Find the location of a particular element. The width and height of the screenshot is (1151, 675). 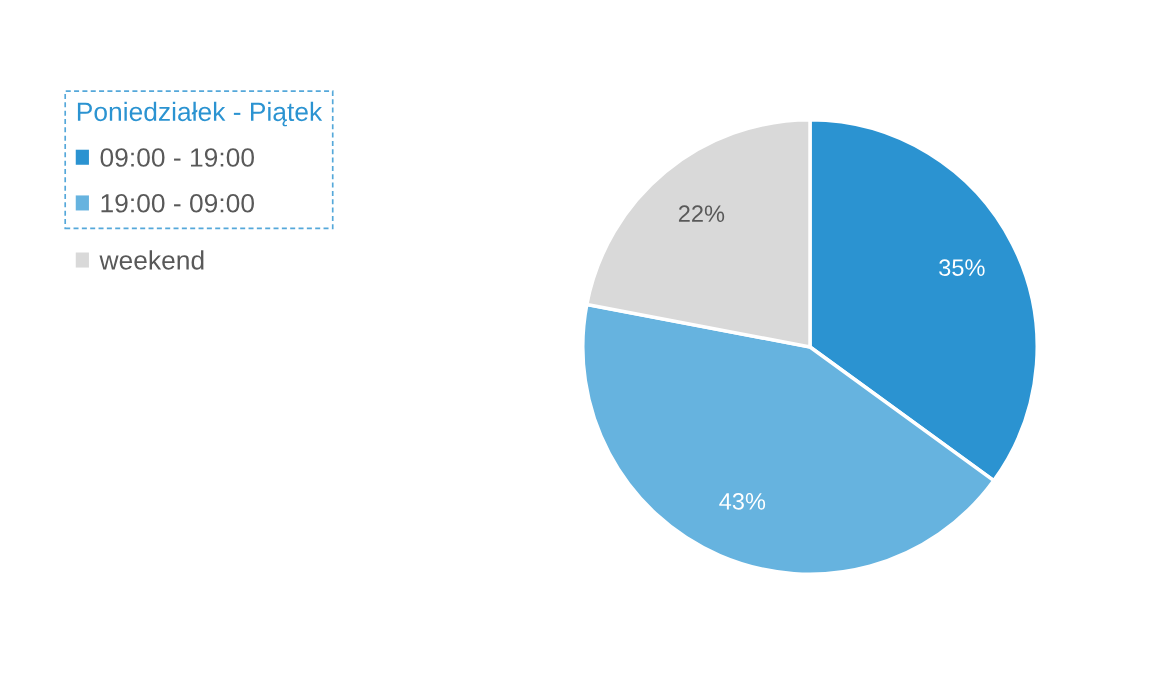

legend-label: 09:00 - 19:00 is located at coordinates (177, 157).